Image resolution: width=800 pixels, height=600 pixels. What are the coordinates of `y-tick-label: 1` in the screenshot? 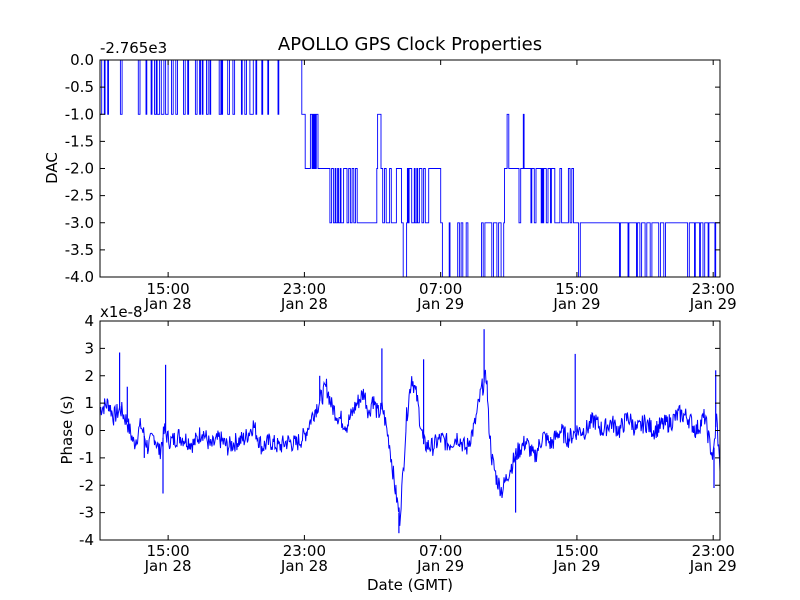 It's located at (89, 403).